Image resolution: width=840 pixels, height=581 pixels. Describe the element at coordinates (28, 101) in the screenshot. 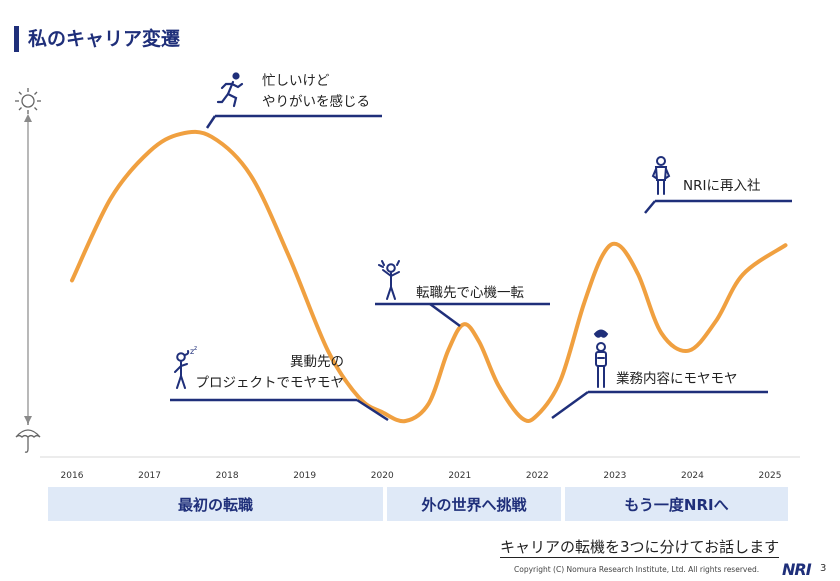

I see `sun-icon` at that location.